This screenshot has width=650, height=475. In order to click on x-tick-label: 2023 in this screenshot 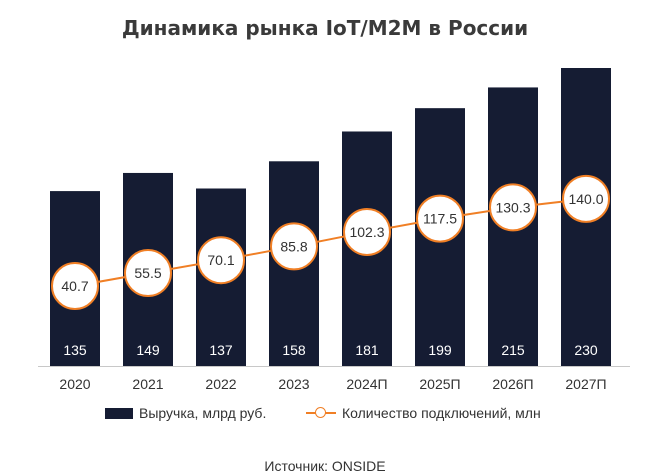, I will do `click(293, 384)`.